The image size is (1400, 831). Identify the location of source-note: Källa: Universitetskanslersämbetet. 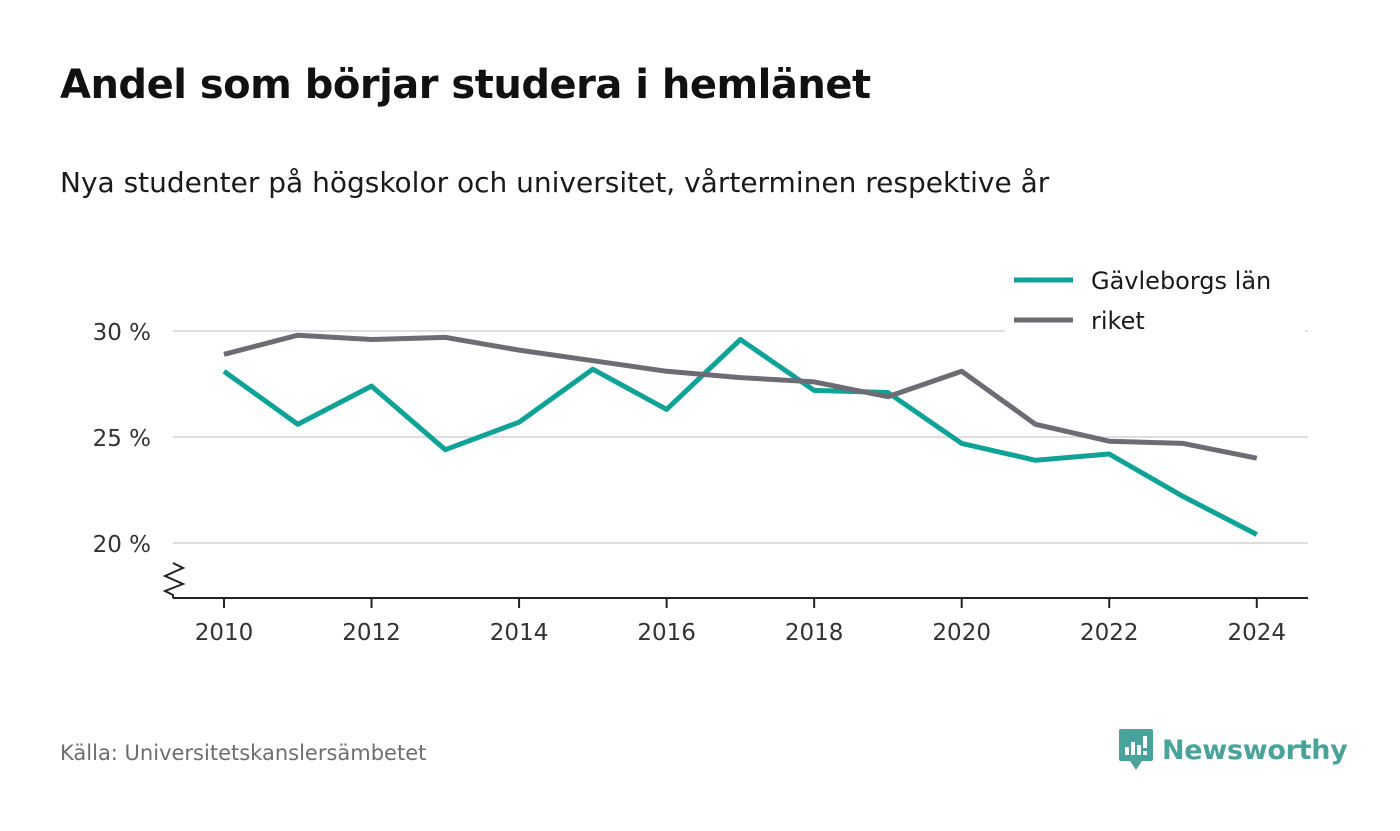
(243, 753).